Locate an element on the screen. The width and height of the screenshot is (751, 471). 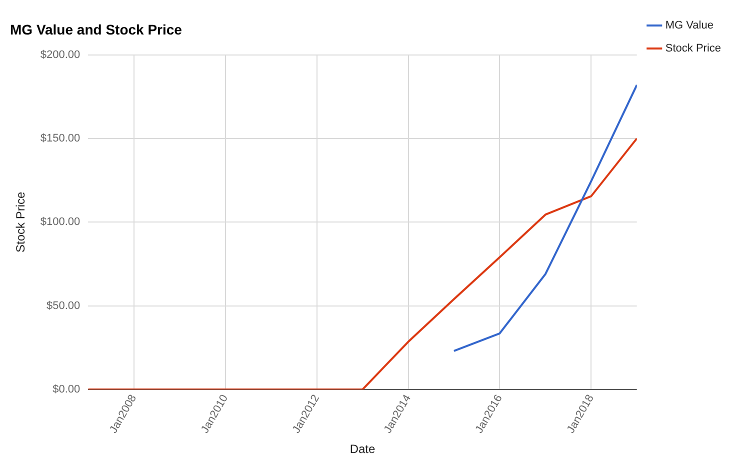
chart-title: MG Value and Stock Price is located at coordinates (96, 29).